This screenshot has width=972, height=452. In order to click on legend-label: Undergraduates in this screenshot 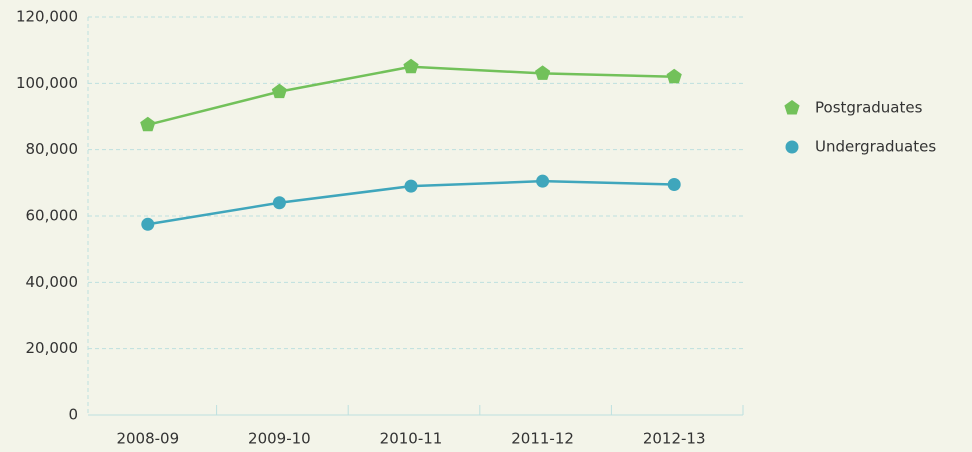, I will do `click(875, 147)`.